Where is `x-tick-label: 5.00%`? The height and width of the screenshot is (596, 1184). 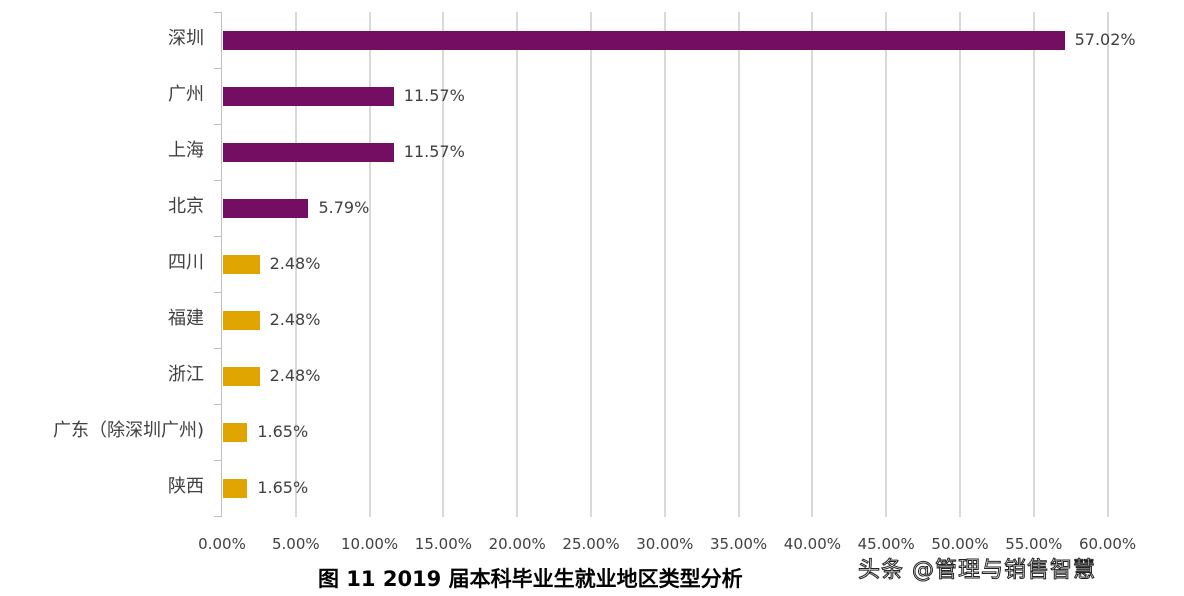
x-tick-label: 5.00% is located at coordinates (295, 544).